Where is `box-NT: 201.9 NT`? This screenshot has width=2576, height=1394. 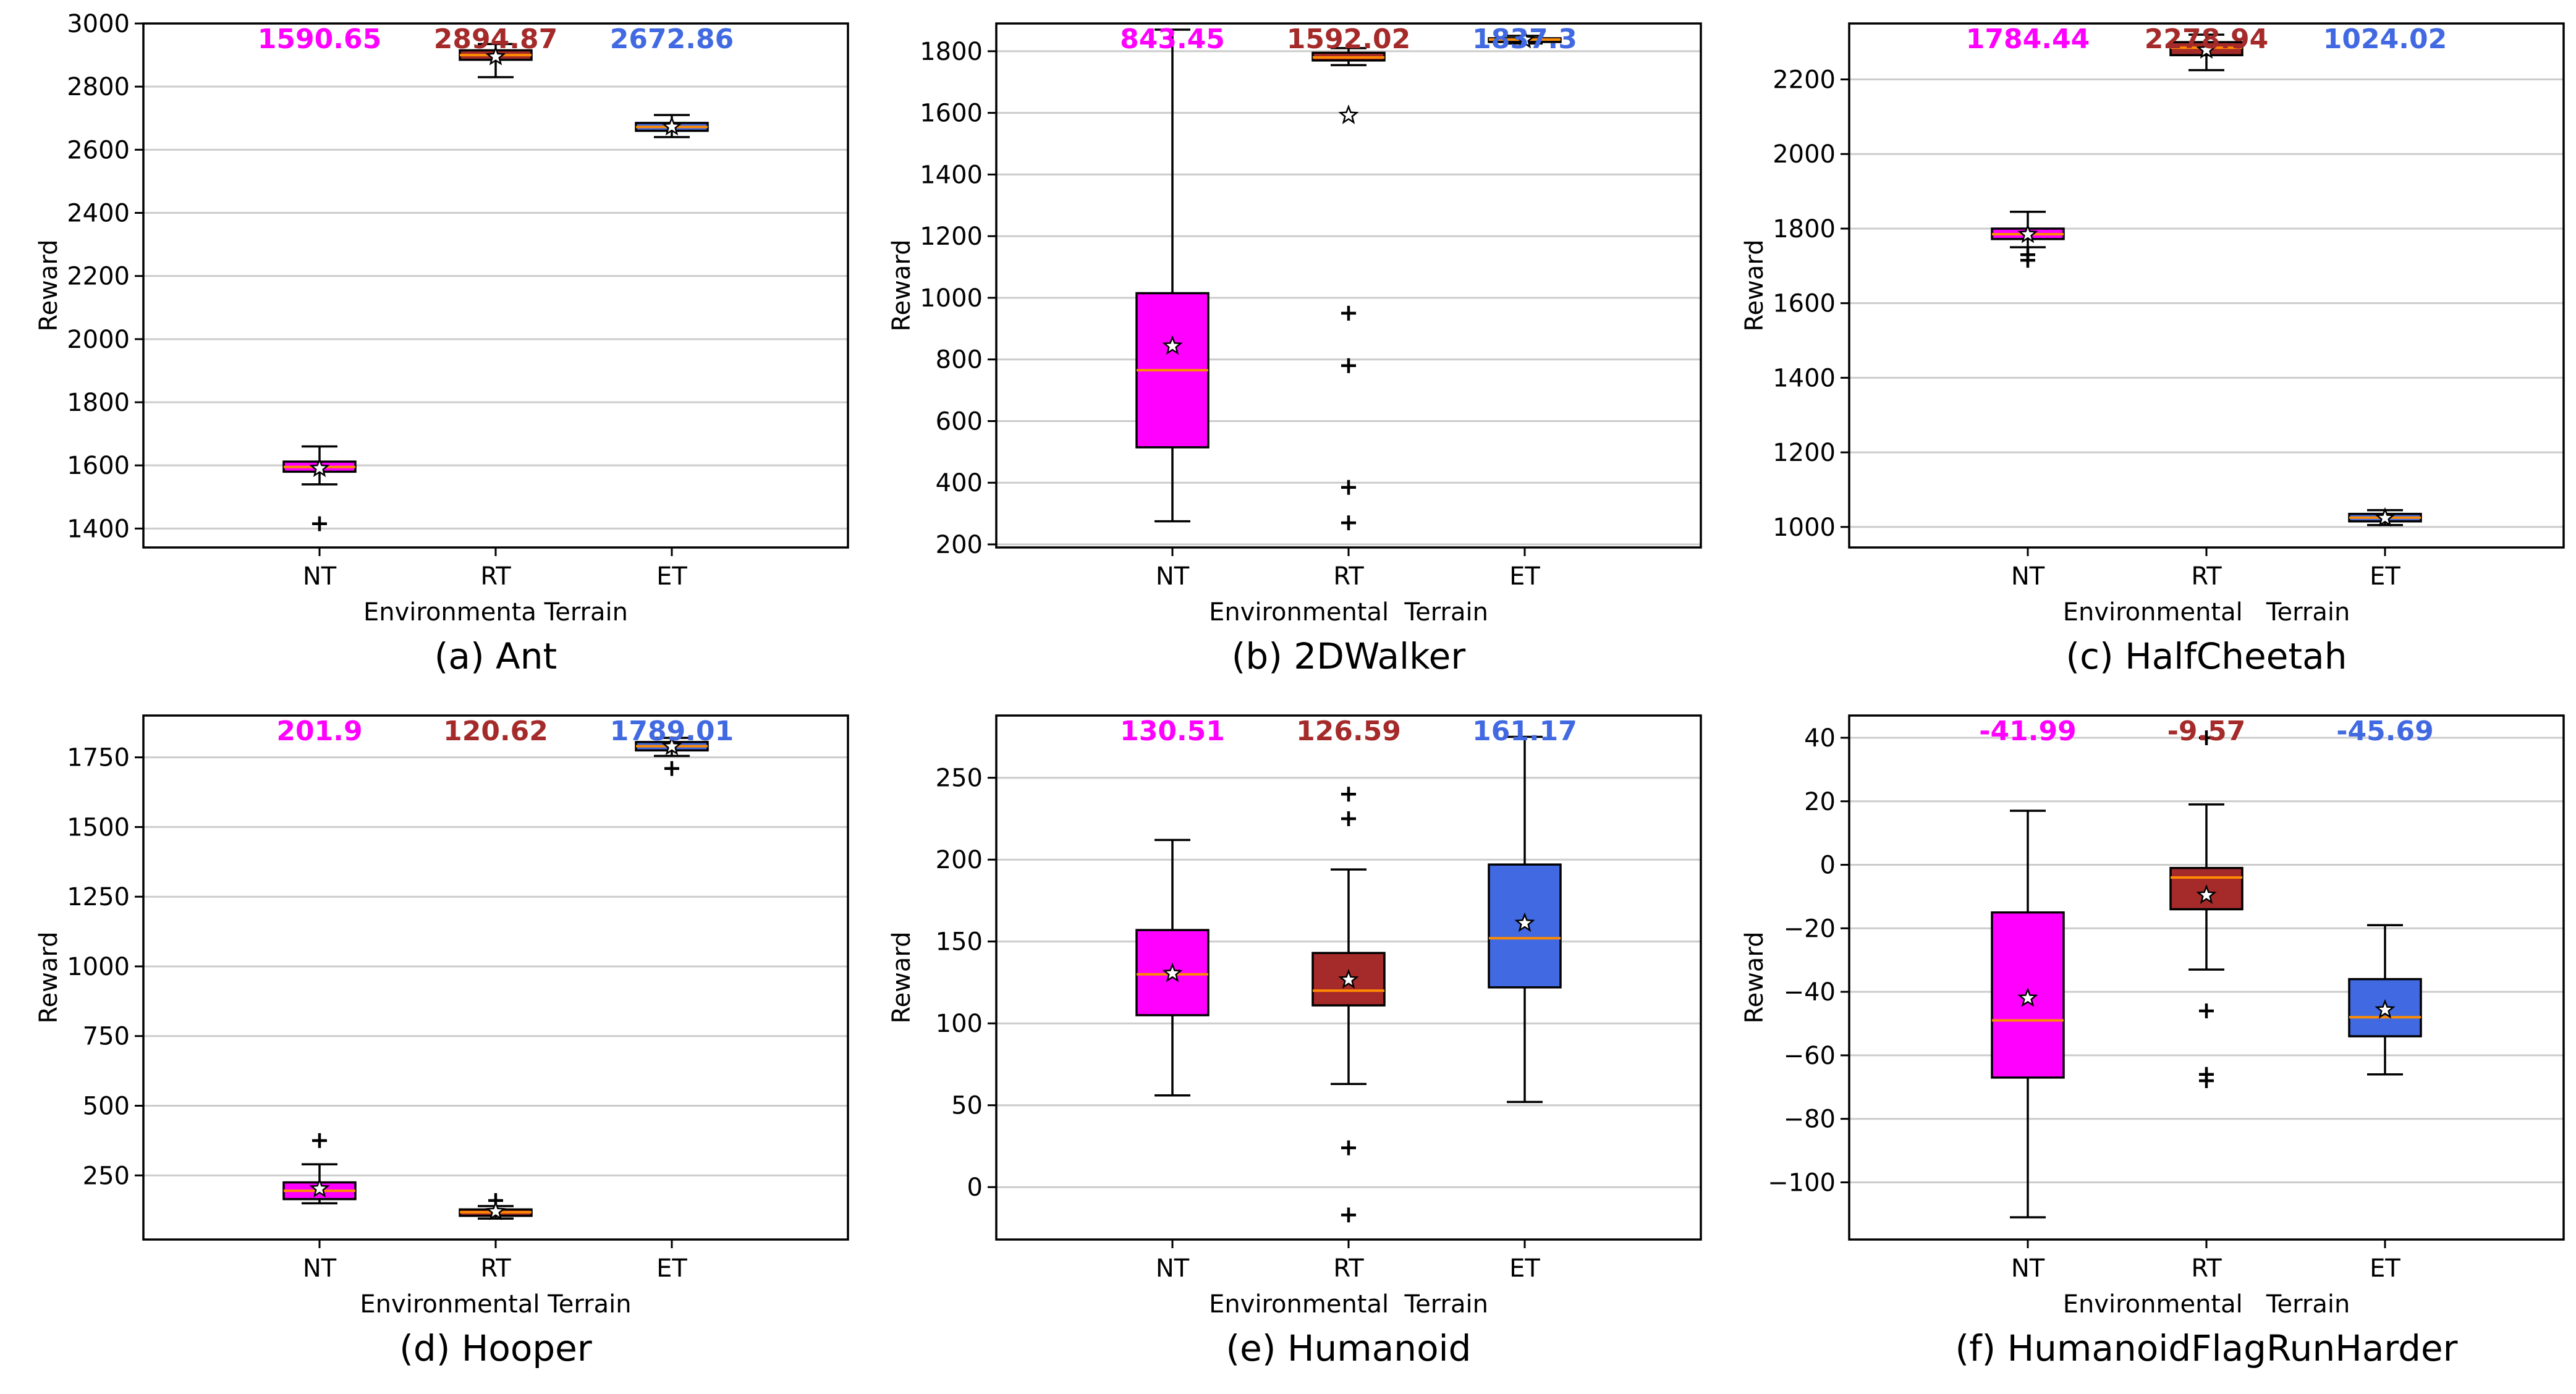
box-NT: 201.9 NT is located at coordinates (319, 999).